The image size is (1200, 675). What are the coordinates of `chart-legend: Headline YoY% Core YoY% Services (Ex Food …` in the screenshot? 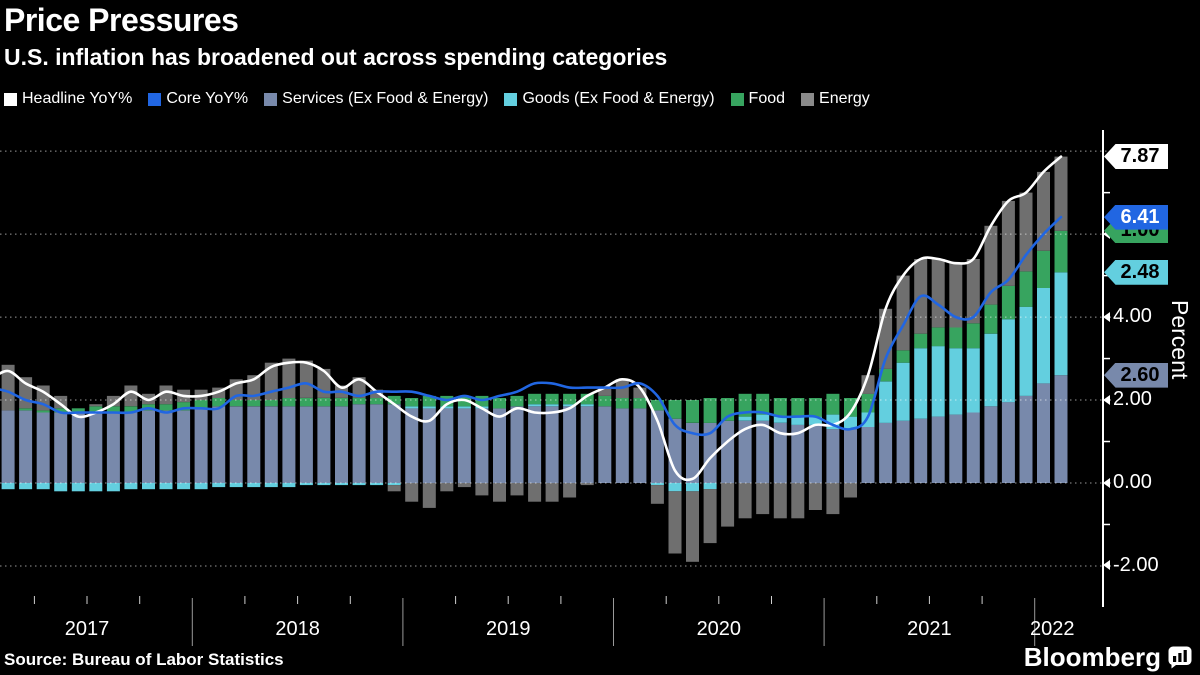 It's located at (437, 99).